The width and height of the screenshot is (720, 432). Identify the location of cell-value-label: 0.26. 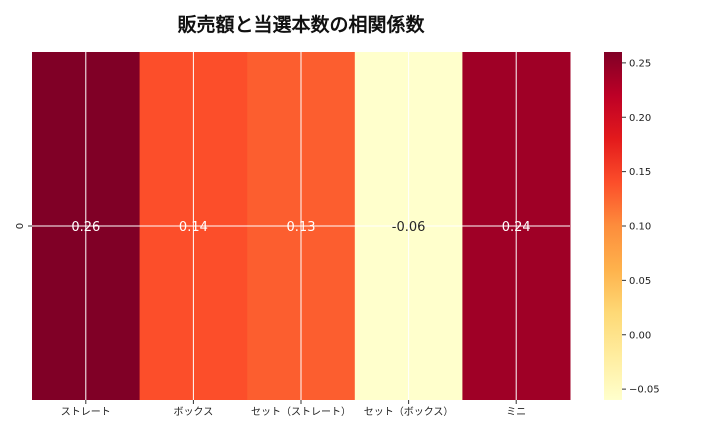
(85, 227).